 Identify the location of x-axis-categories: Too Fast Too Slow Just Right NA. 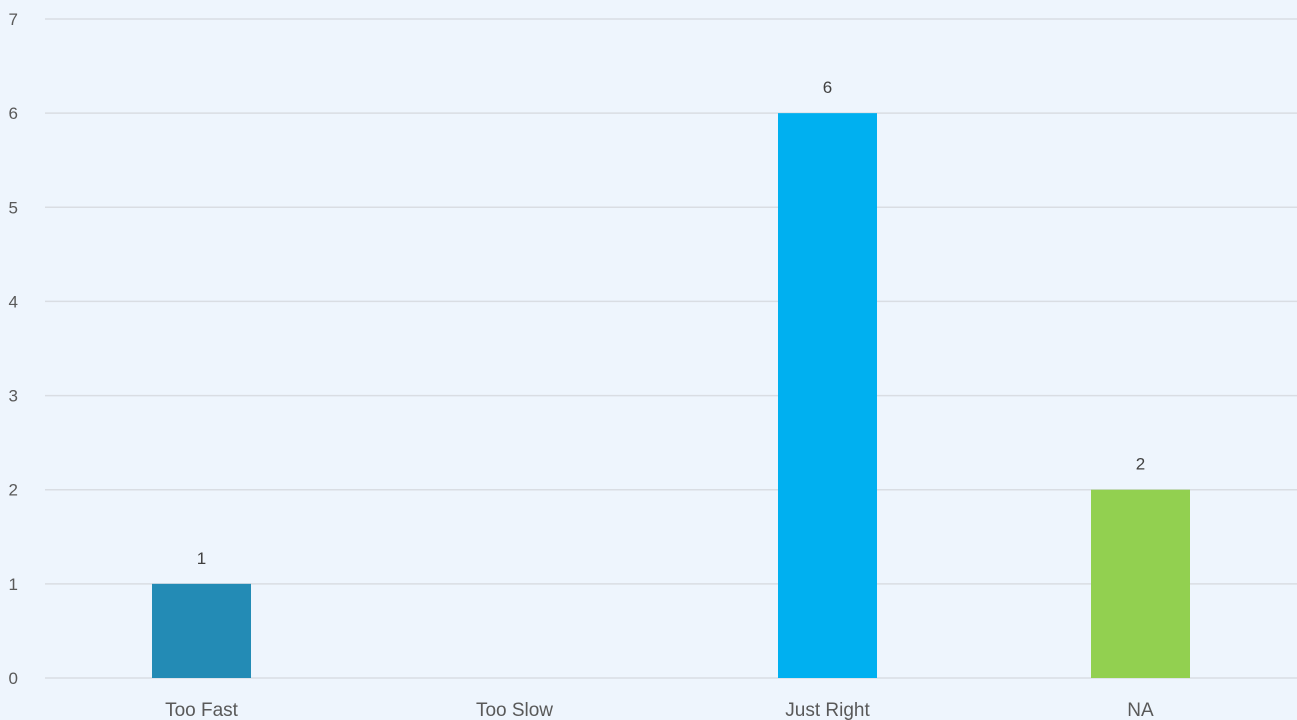
(659, 710).